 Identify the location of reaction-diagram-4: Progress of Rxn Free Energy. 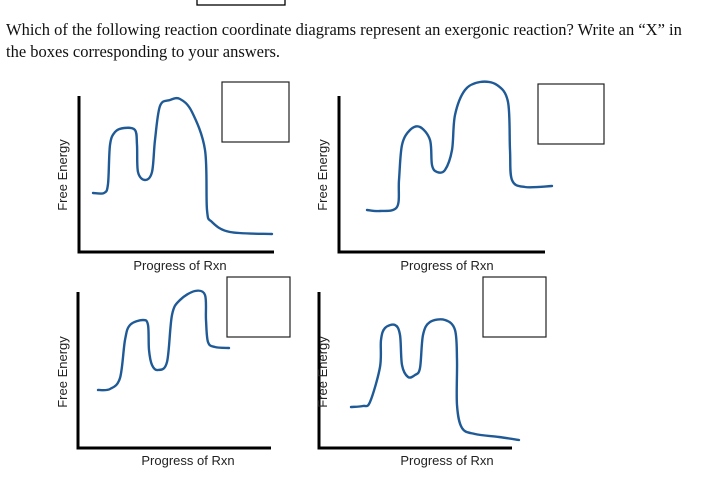
(431, 372).